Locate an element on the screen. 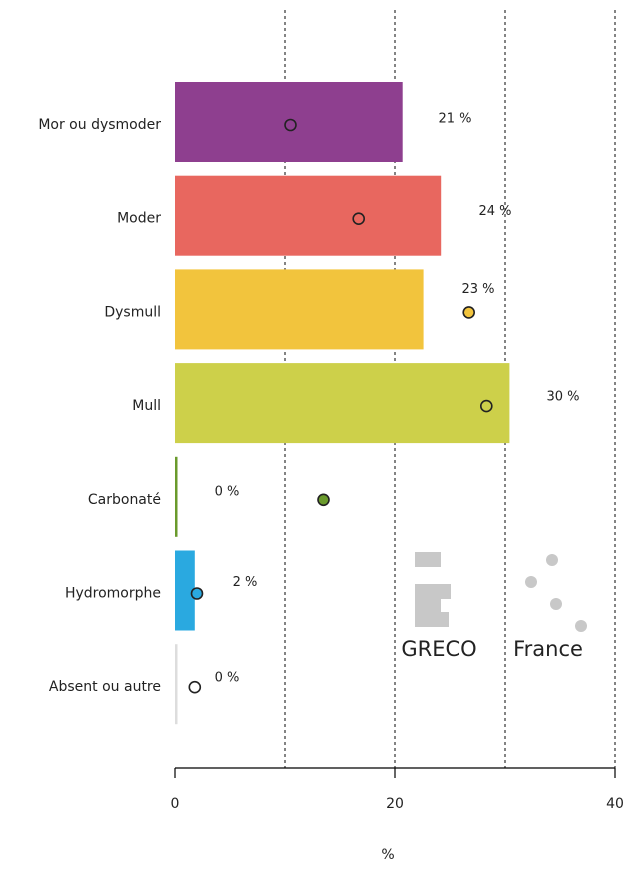 This screenshot has height=870, width=626. y-tick-label: Carbonaté is located at coordinates (124, 500).